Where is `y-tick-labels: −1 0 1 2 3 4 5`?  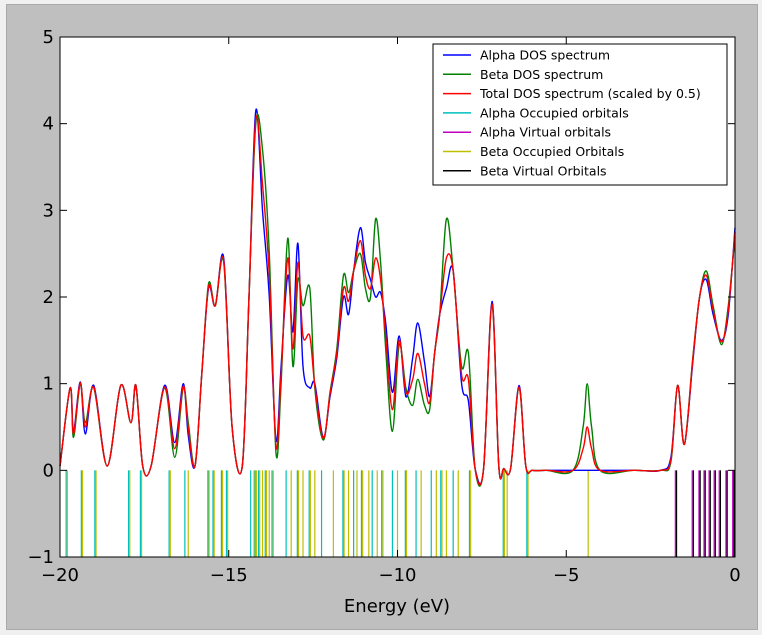
y-tick-labels: −1 0 1 2 3 4 5 is located at coordinates (40, 297).